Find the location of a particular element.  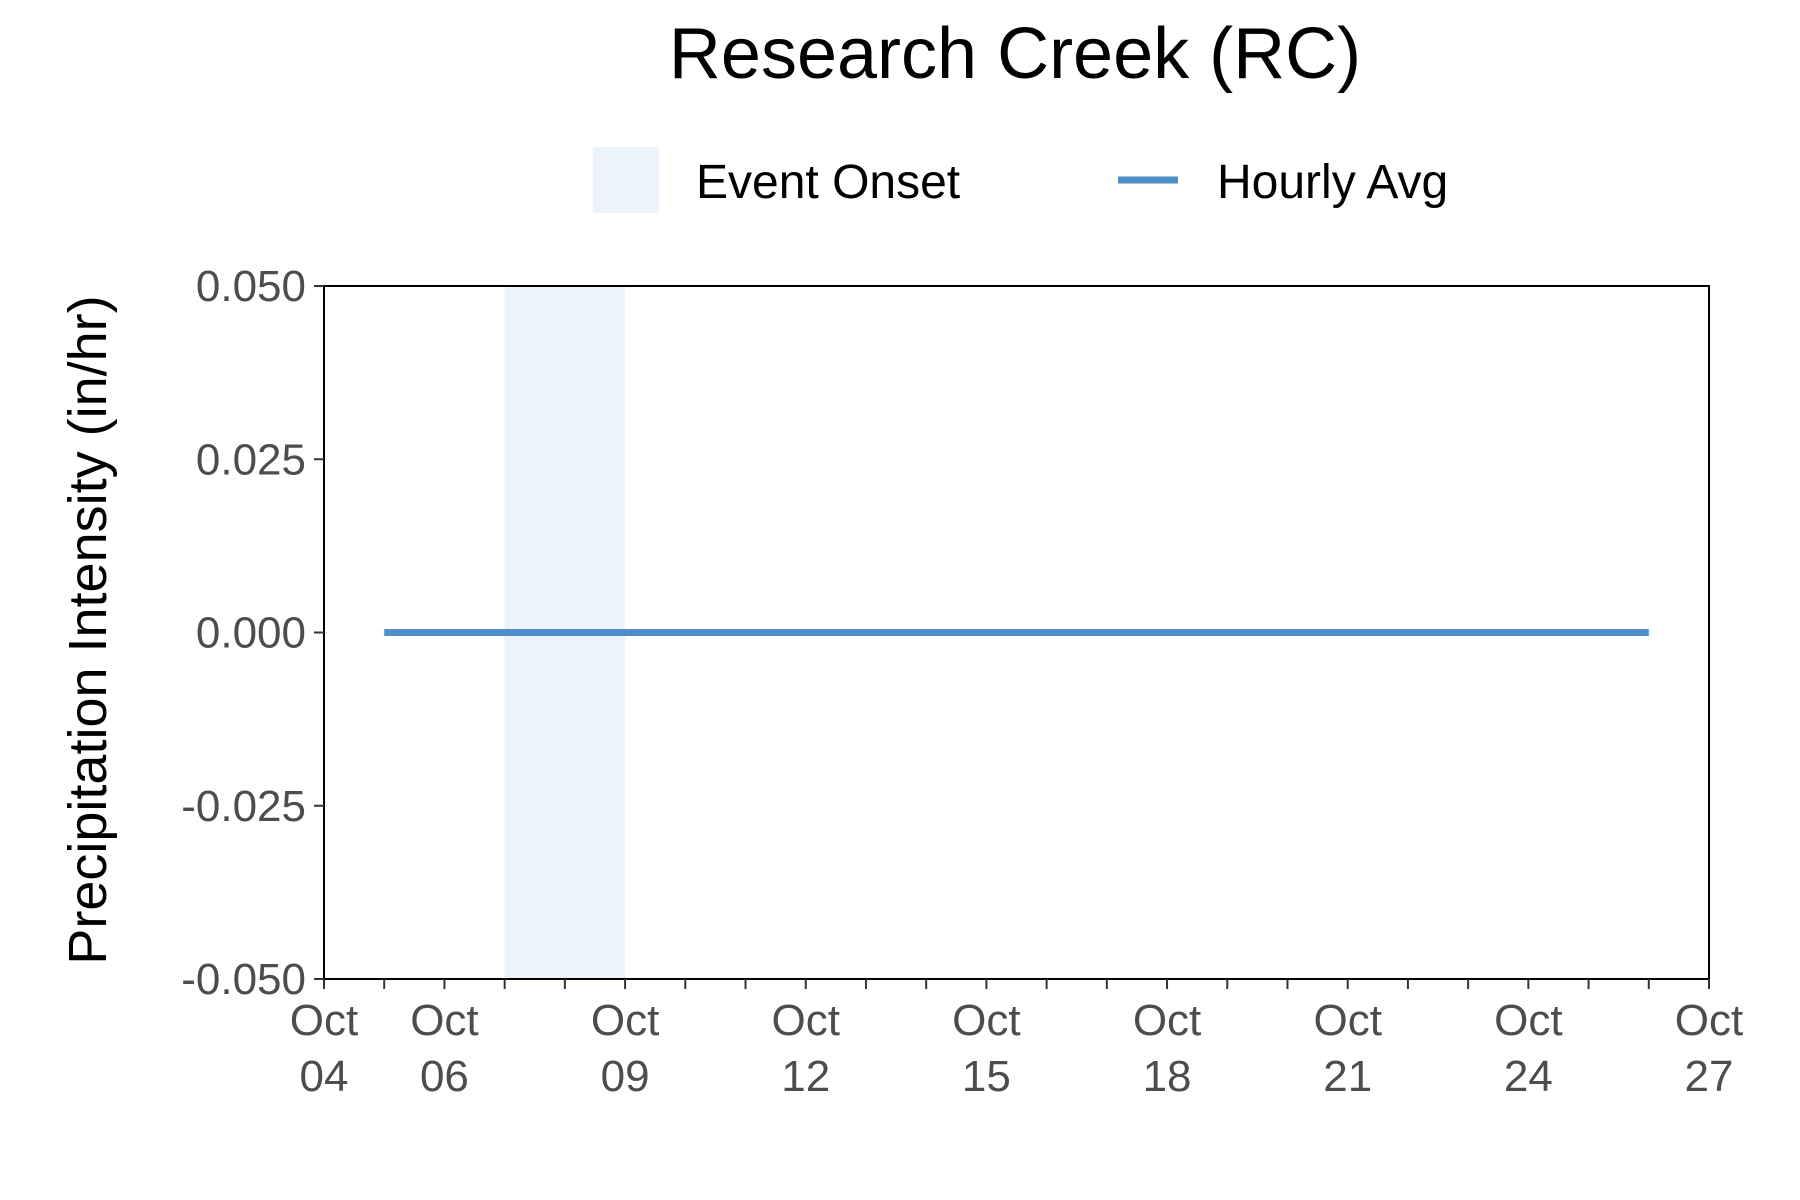

chart-title: Research Creek (RC) is located at coordinates (1015, 54).